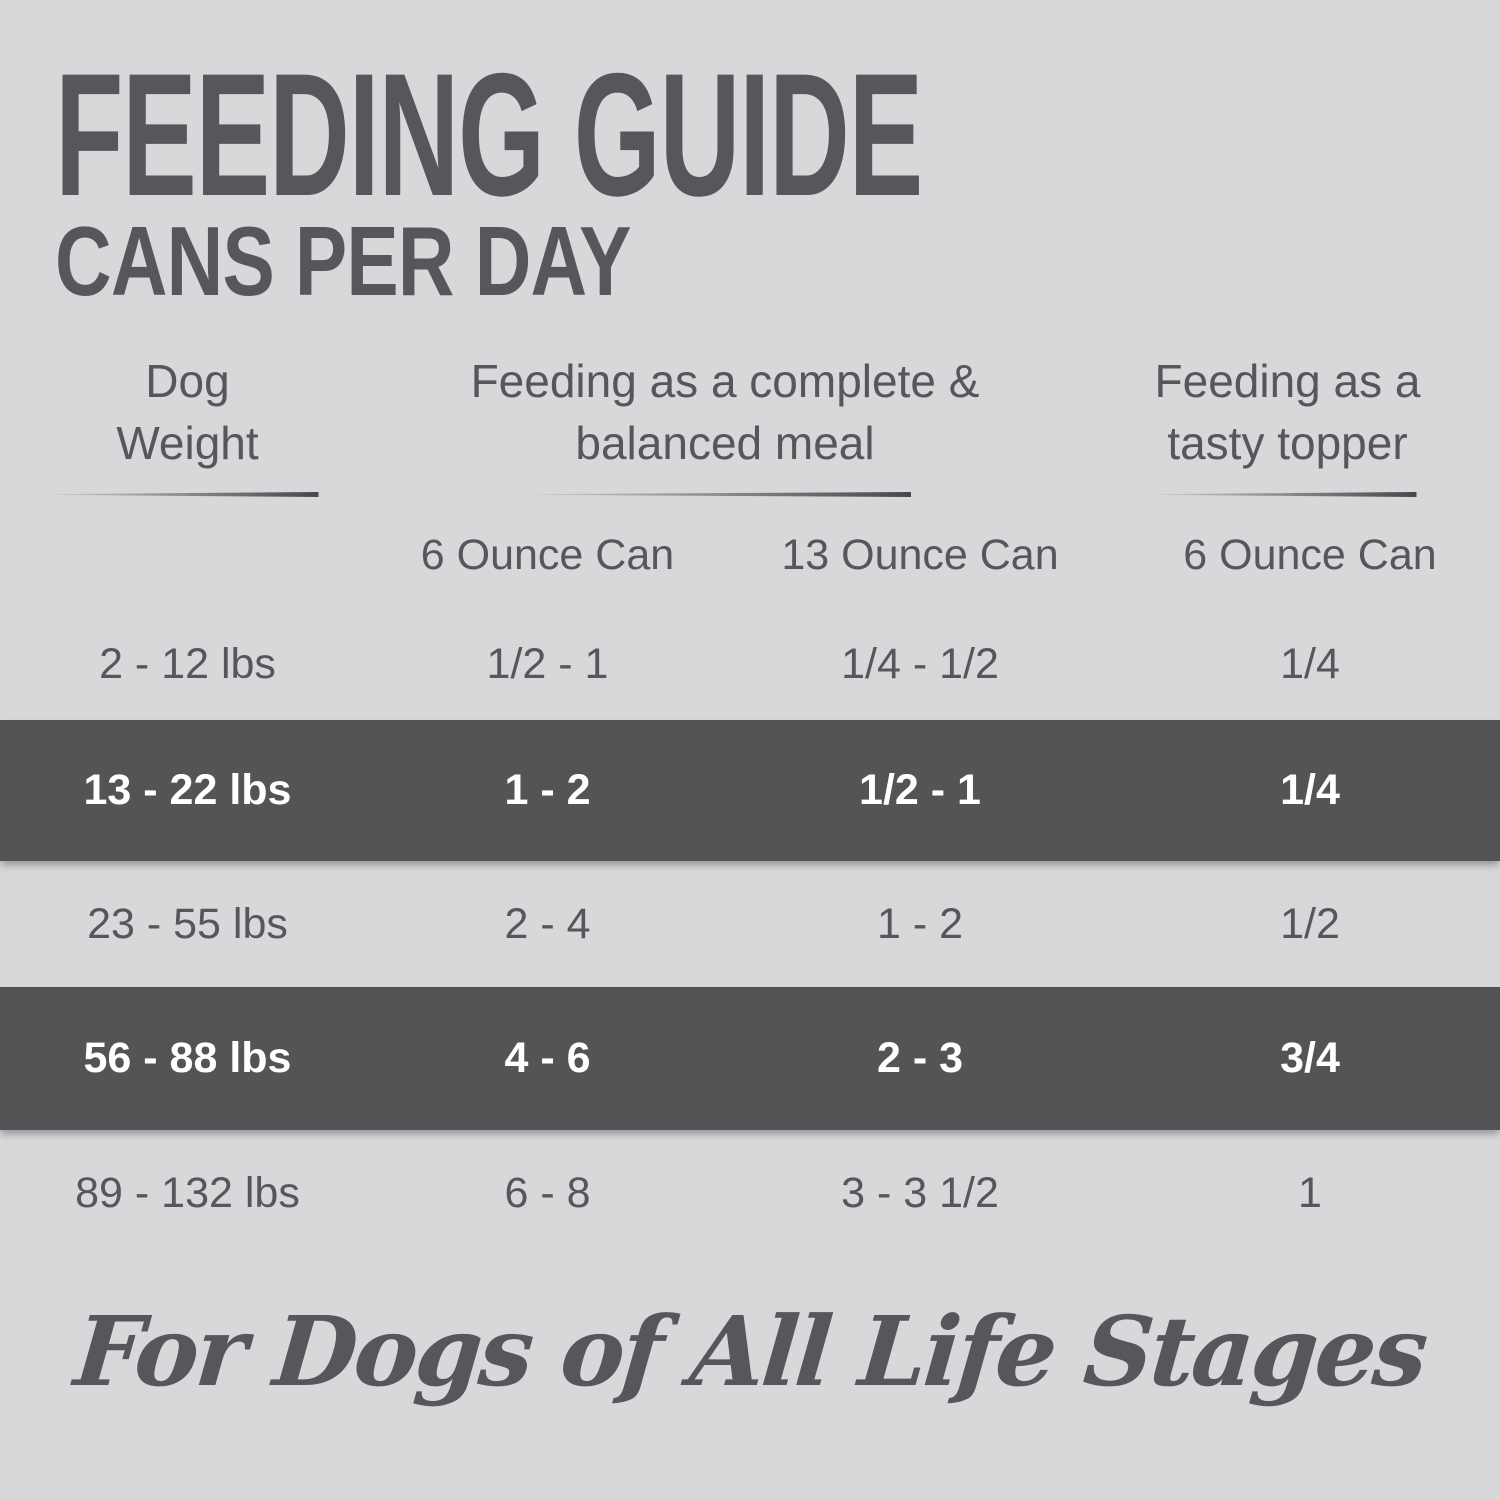 The width and height of the screenshot is (1500, 1500). I want to click on column-group-label: Feeding as a tasty topper, so click(1287, 412).